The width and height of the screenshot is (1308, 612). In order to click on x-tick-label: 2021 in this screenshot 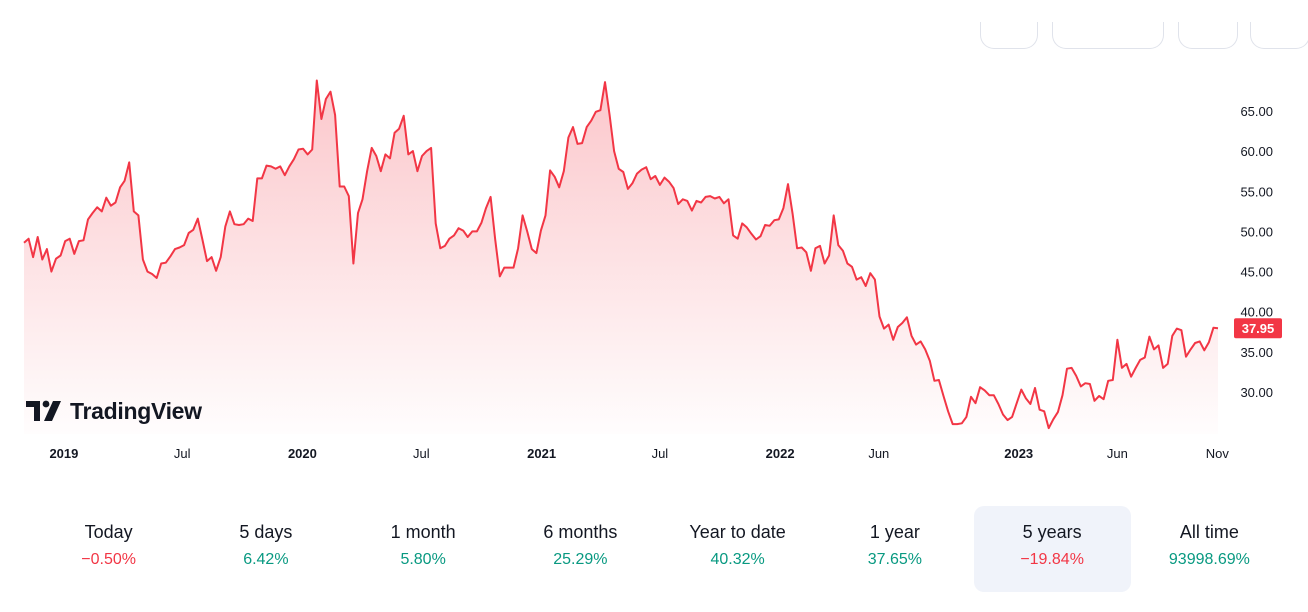, I will do `click(541, 453)`.